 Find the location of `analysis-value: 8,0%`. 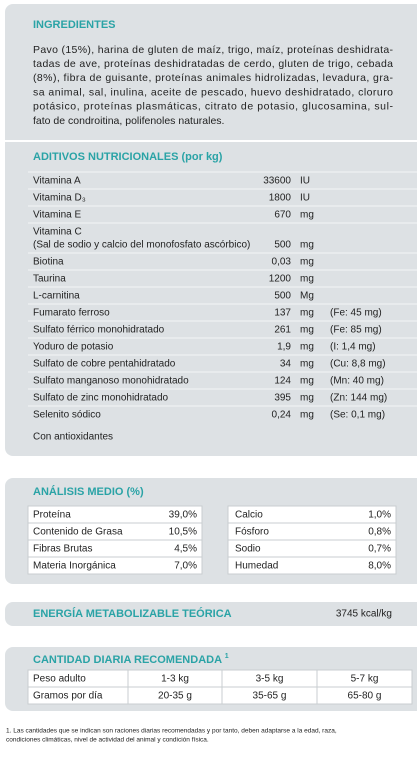

analysis-value: 8,0% is located at coordinates (379, 566).